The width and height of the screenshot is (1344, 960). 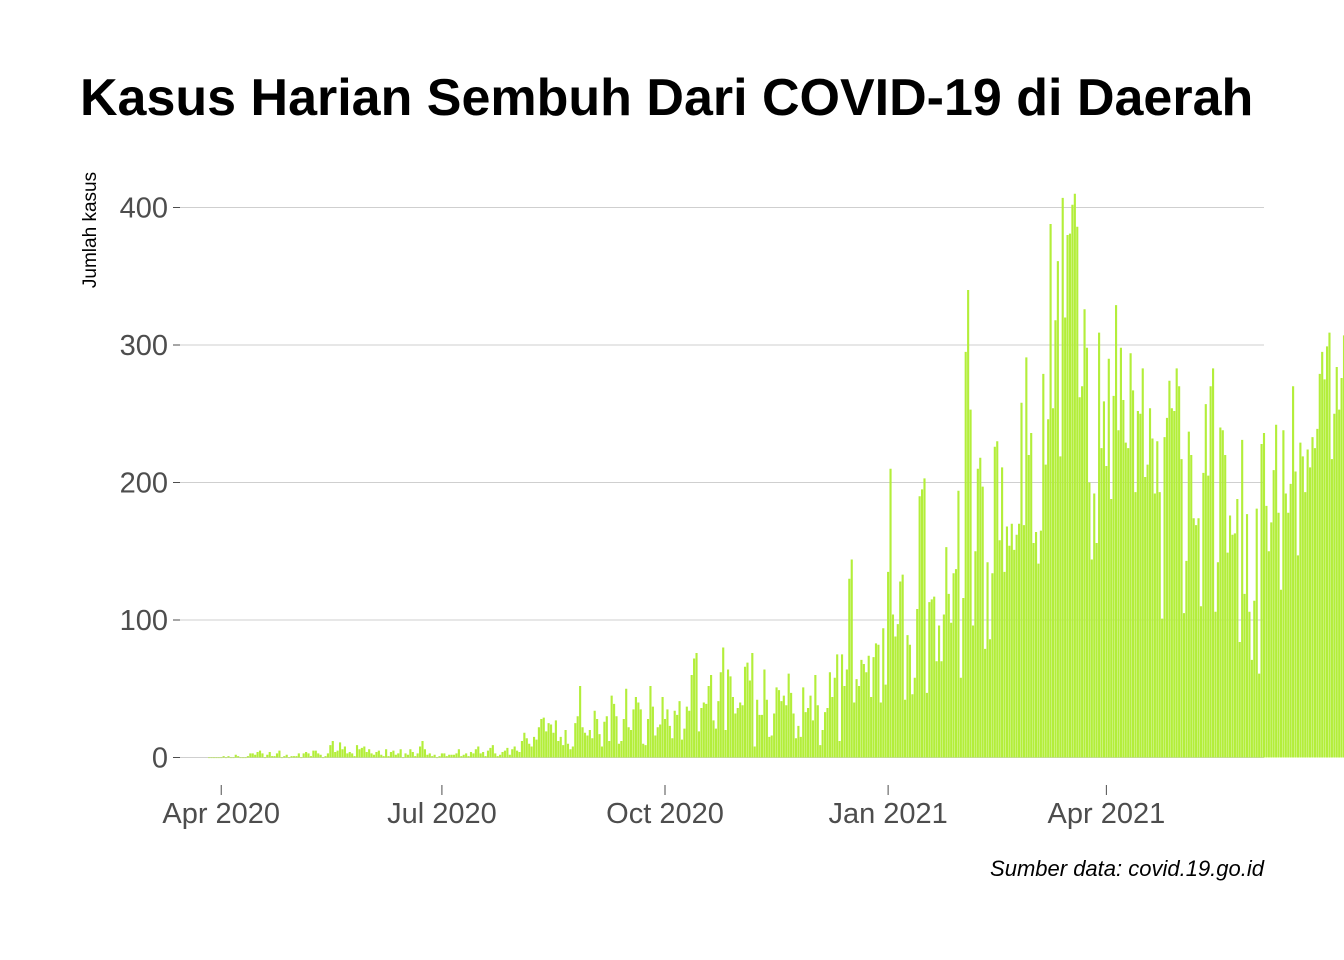 What do you see at coordinates (160, 759) in the screenshot?
I see `y-tick-label: 0` at bounding box center [160, 759].